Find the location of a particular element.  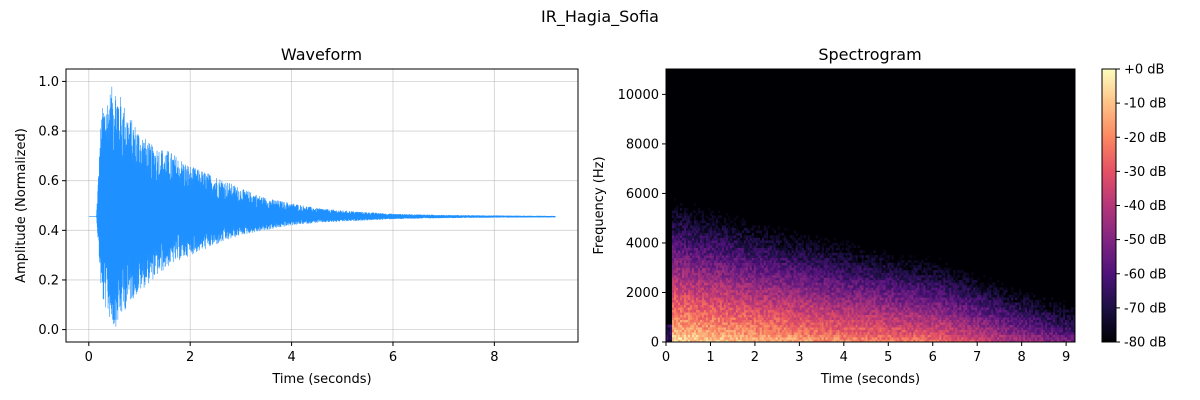

waveform-title: Waveform is located at coordinates (321, 54).